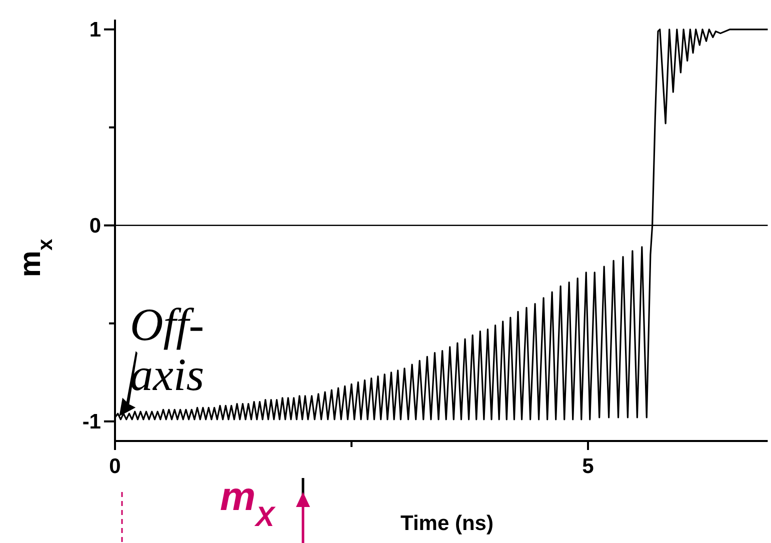 The width and height of the screenshot is (771, 543). I want to click on x-tick-label: 5, so click(588, 466).